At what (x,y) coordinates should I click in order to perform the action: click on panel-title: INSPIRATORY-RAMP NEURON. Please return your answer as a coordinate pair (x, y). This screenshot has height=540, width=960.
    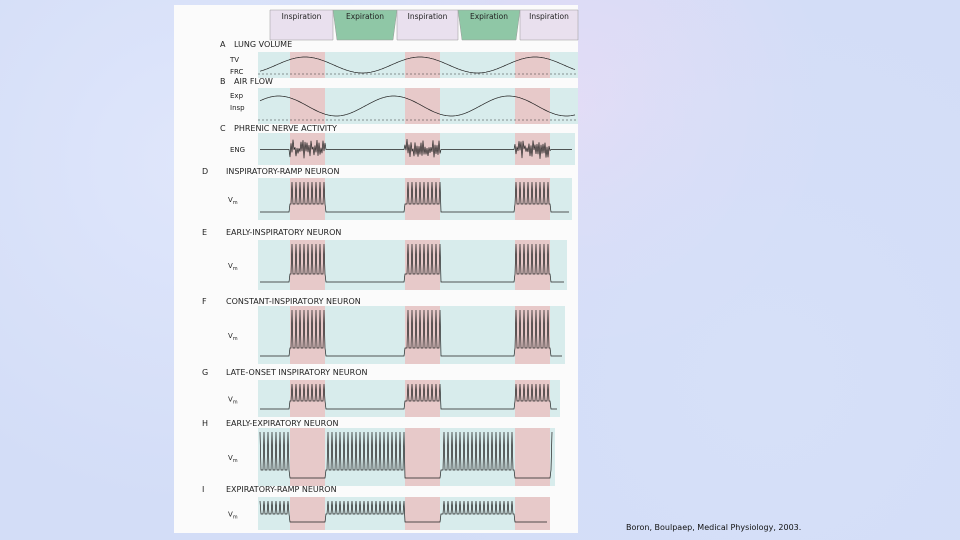
    Looking at the image, I should click on (282, 171).